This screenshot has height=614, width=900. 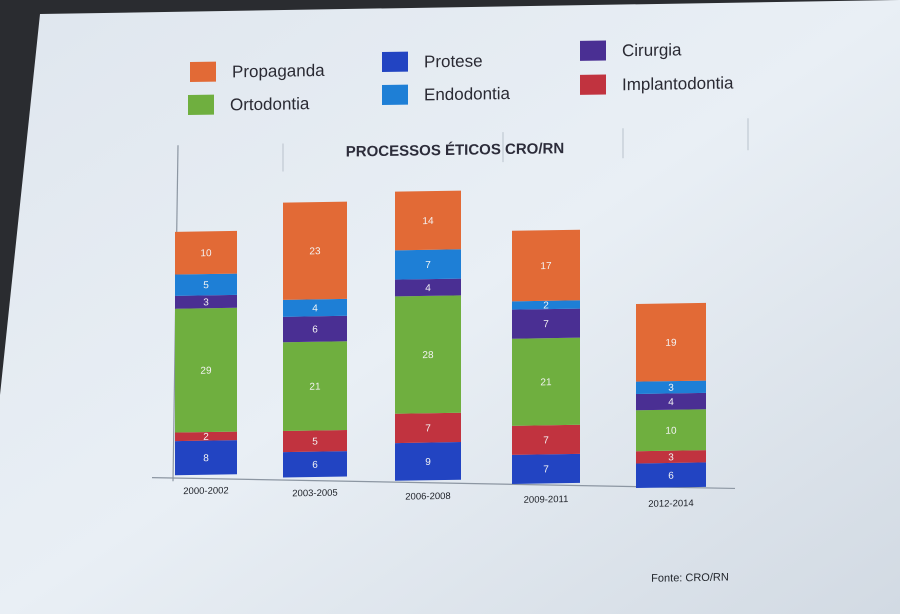 I want to click on legend-label-implantodontia: Implantodontia, so click(x=678, y=83).